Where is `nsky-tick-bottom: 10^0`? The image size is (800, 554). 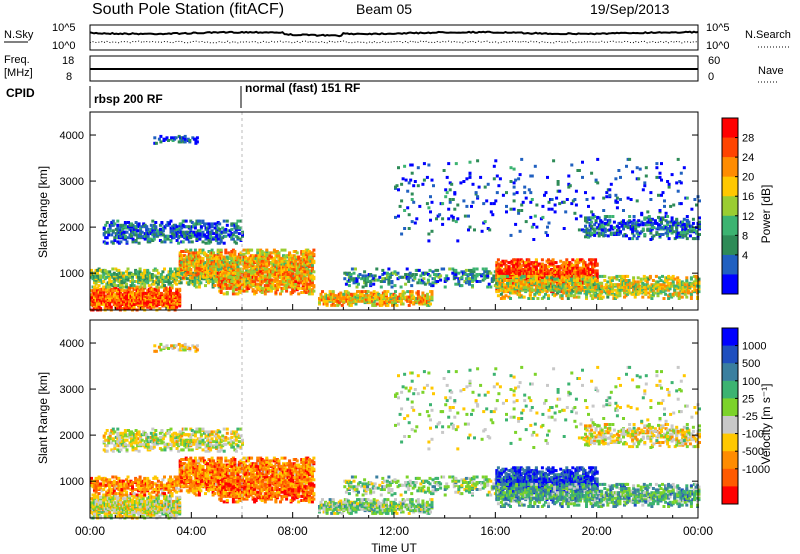 nsky-tick-bottom: 10^0 is located at coordinates (64, 46).